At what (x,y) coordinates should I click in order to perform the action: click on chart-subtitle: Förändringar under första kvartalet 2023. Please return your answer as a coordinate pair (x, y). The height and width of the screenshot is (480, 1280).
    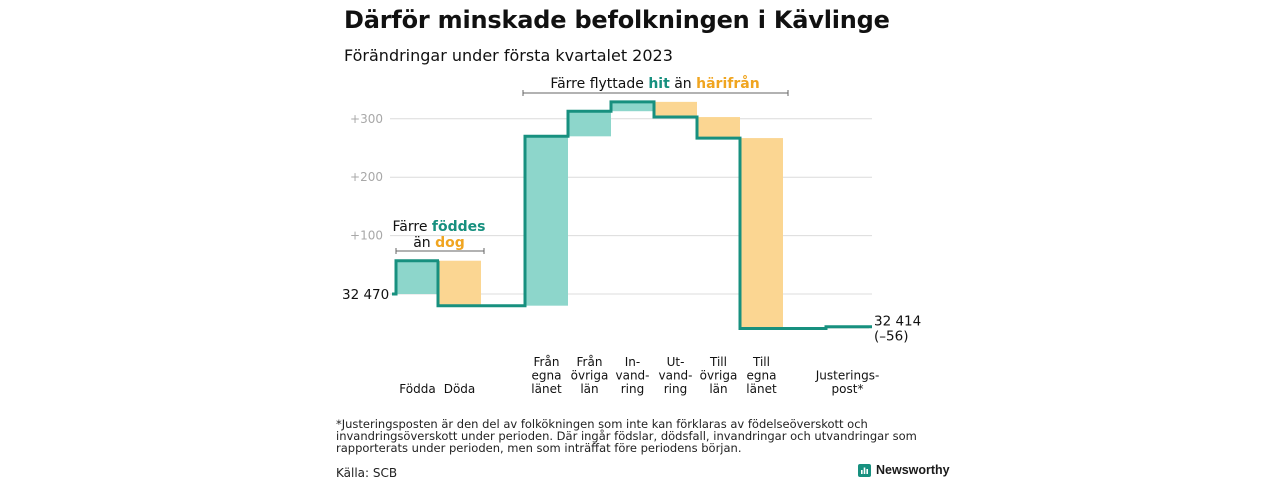
    Looking at the image, I should click on (508, 55).